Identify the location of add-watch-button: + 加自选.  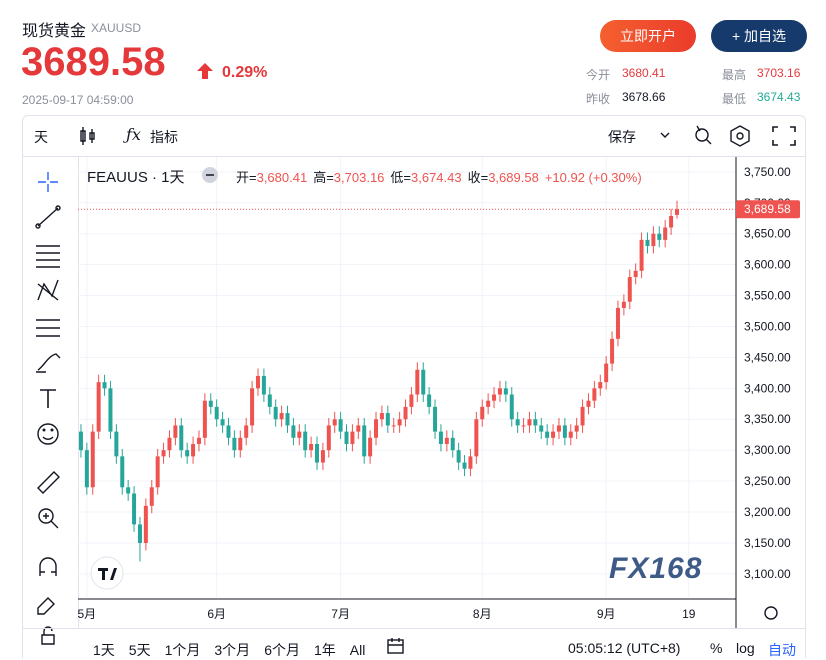
(759, 36).